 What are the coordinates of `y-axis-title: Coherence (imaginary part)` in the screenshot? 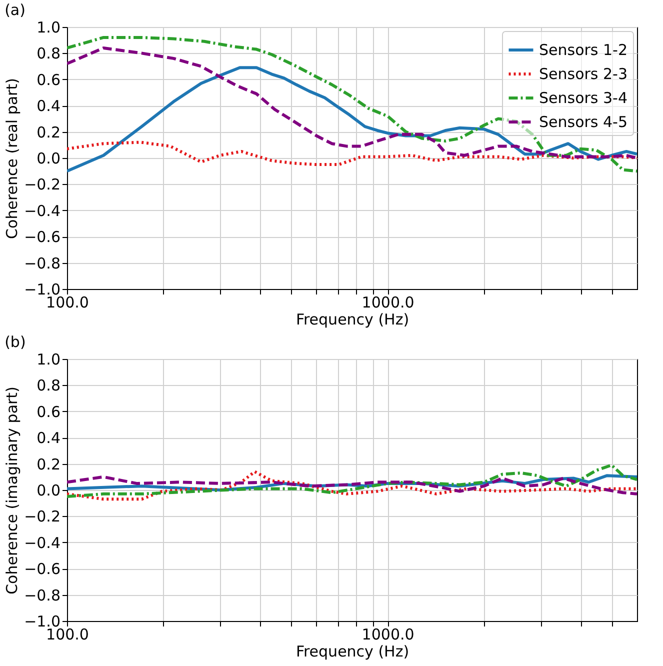 It's located at (12, 490).